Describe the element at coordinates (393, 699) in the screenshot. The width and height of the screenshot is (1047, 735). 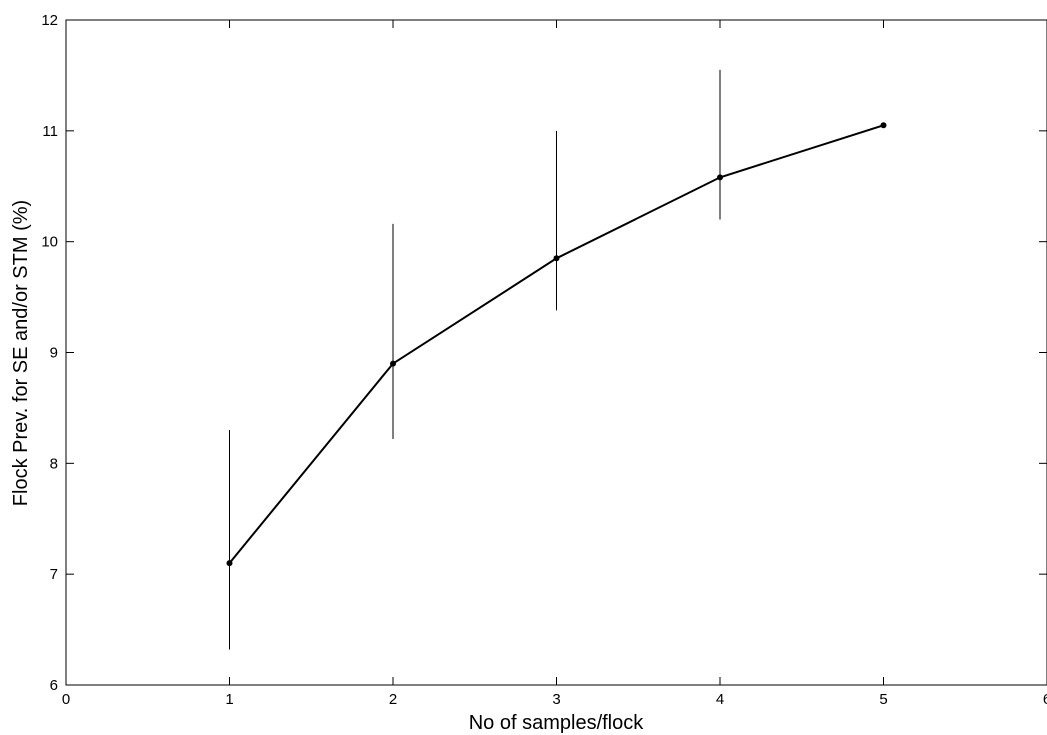
I see `x-tick-label: 2` at that location.